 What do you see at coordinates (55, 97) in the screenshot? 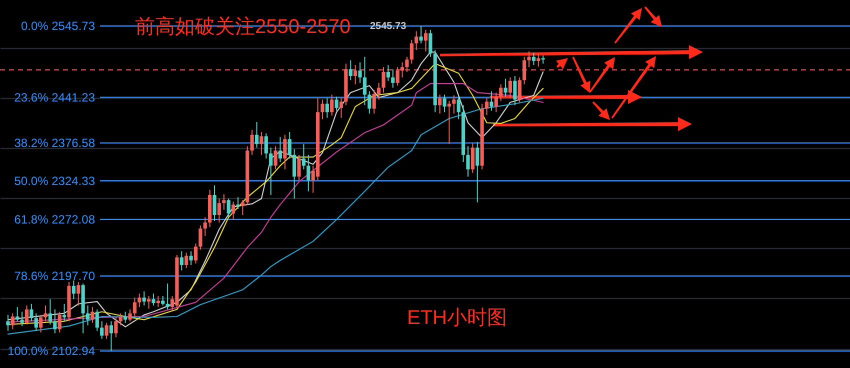
I see `ref-line-label: 23.6% 2441.23` at bounding box center [55, 97].